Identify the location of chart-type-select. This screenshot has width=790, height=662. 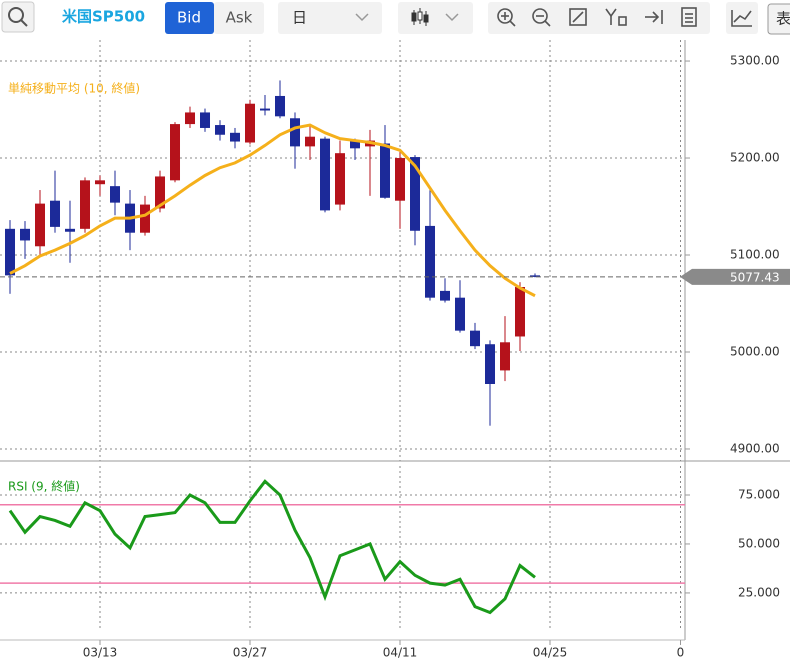
(435, 18).